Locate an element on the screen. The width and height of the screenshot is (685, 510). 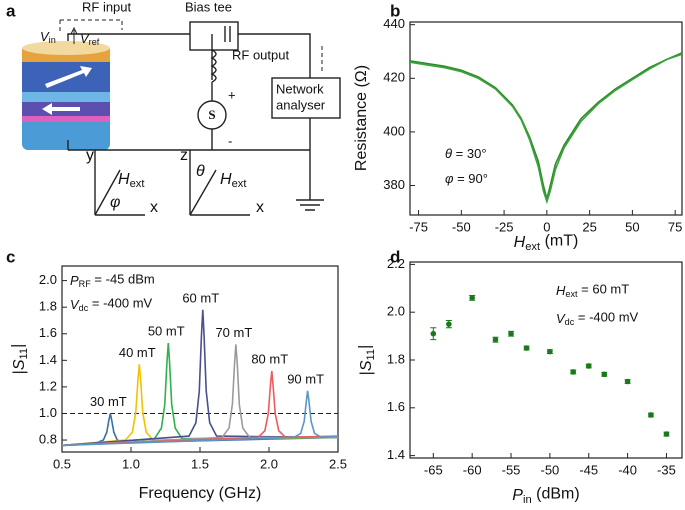
y-tick-label: 440 is located at coordinates (394, 23).